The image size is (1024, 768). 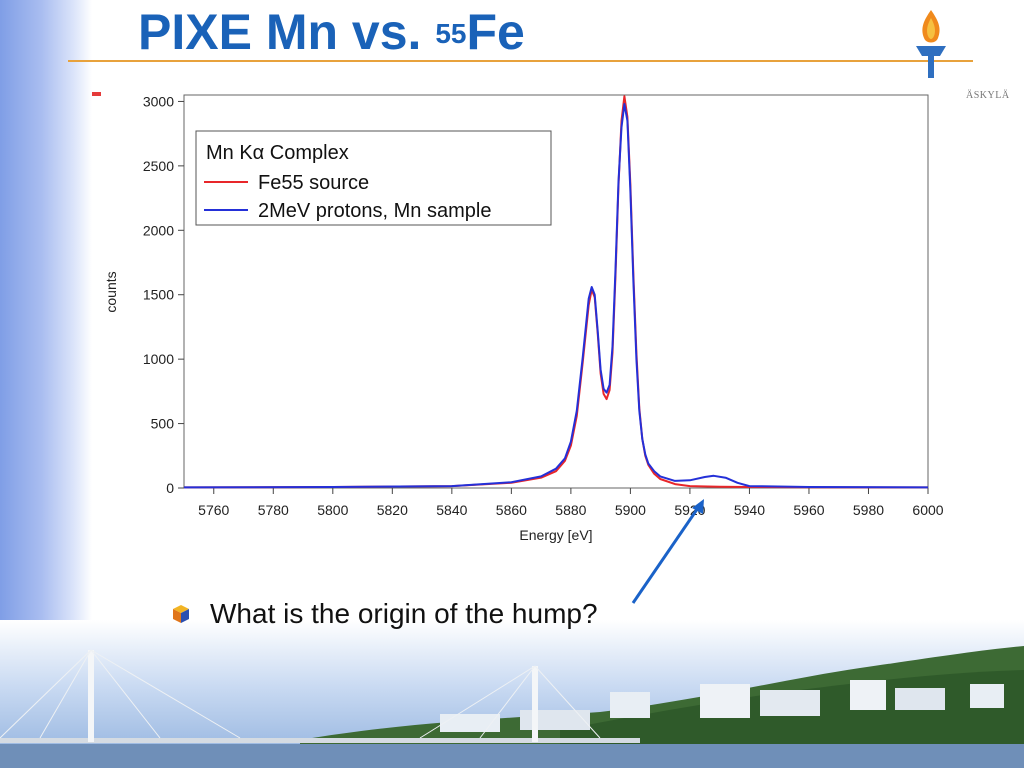 What do you see at coordinates (170, 488) in the screenshot?
I see `y-tick-label: 0` at bounding box center [170, 488].